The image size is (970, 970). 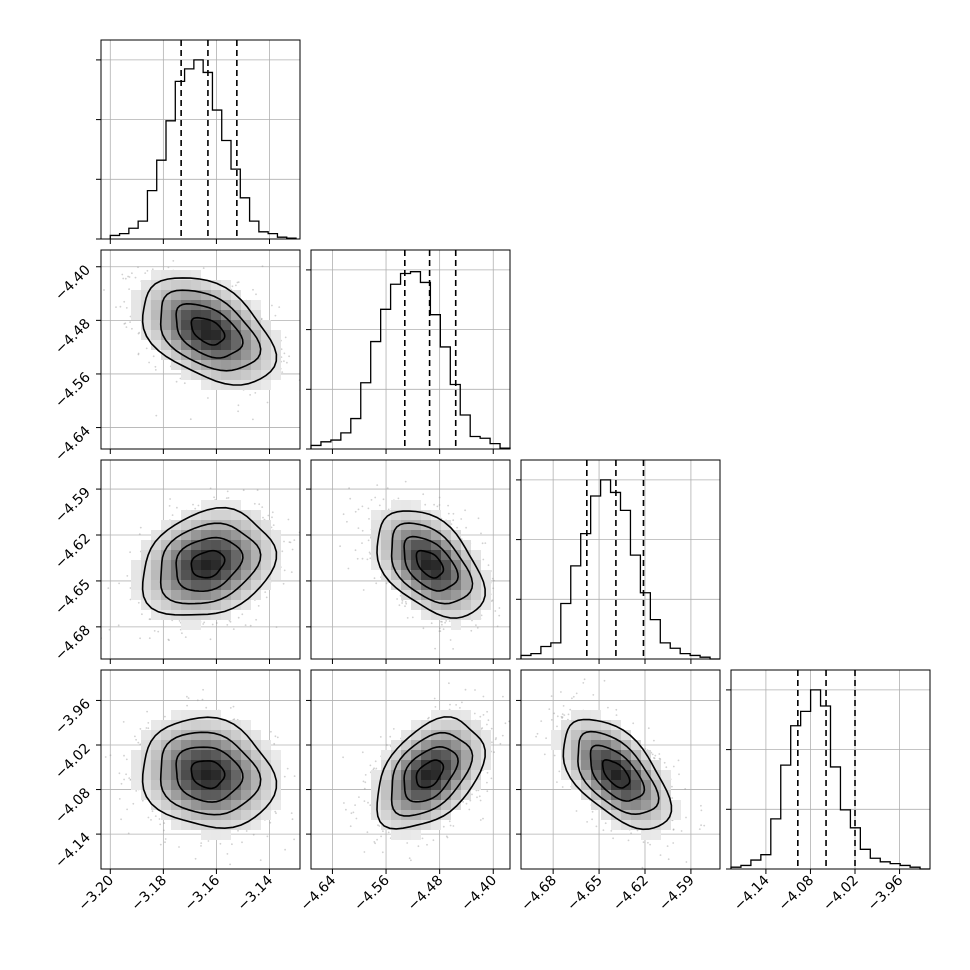 What do you see at coordinates (319, 893) in the screenshot?
I see `x-tick-label: −4.64` at bounding box center [319, 893].